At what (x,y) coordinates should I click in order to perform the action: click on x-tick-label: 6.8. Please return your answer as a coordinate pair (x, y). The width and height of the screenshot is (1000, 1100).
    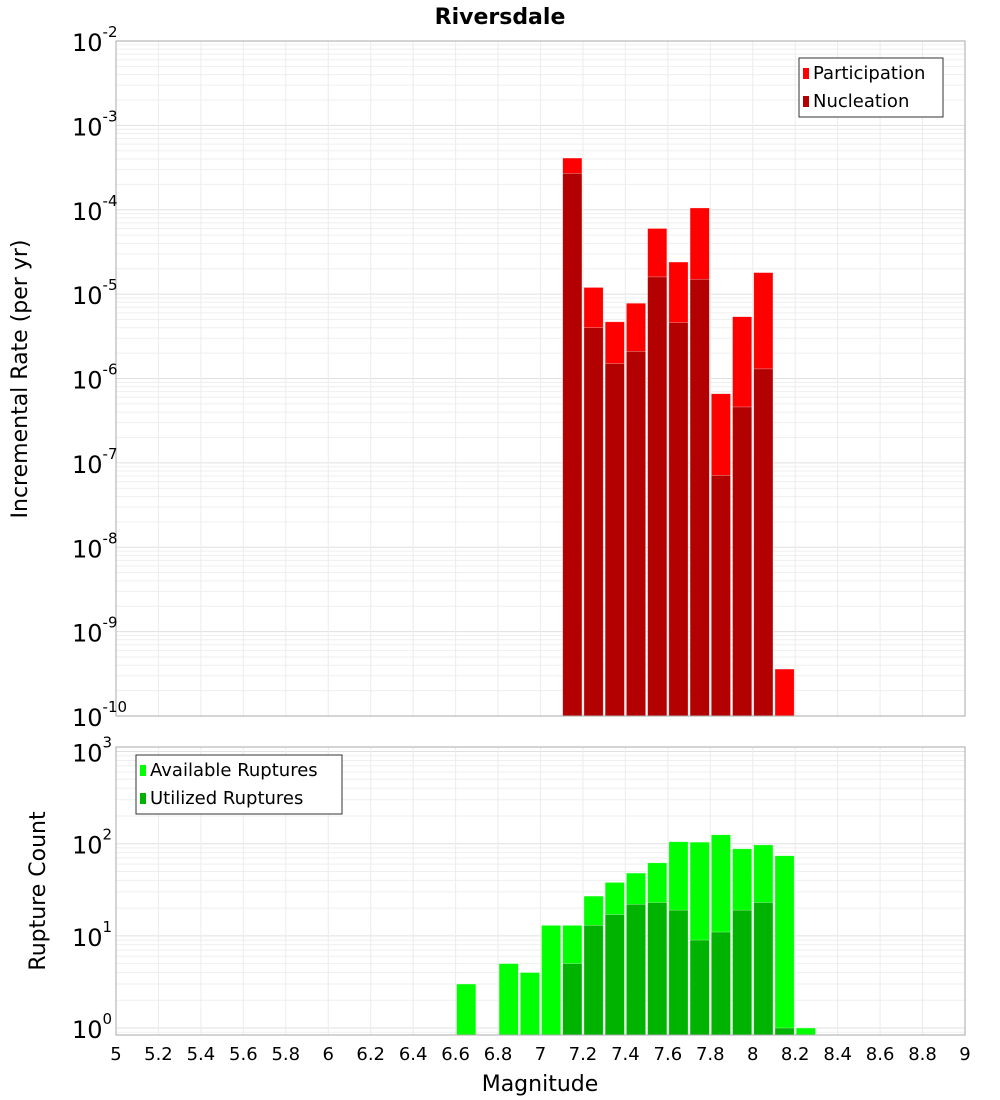
    Looking at the image, I should click on (498, 1054).